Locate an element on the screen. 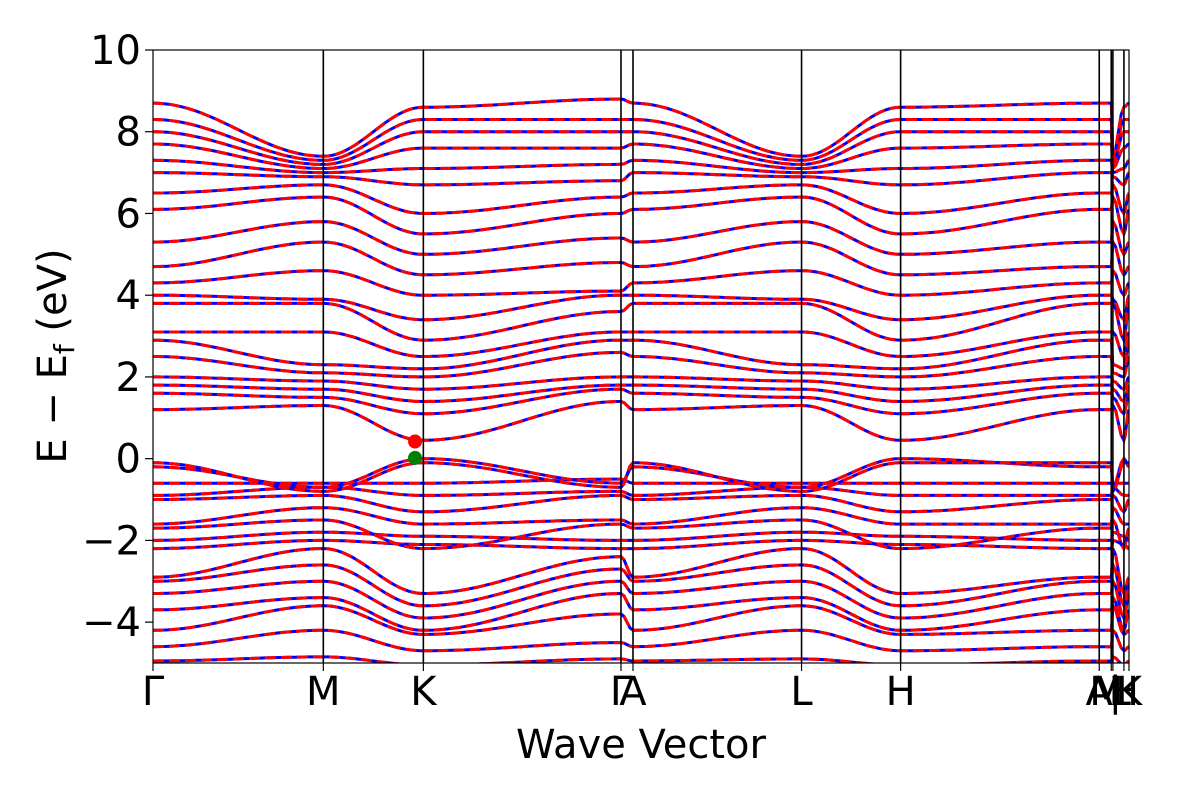 The height and width of the screenshot is (800, 1200). x-axis-label: Wave Vector is located at coordinates (641, 745).